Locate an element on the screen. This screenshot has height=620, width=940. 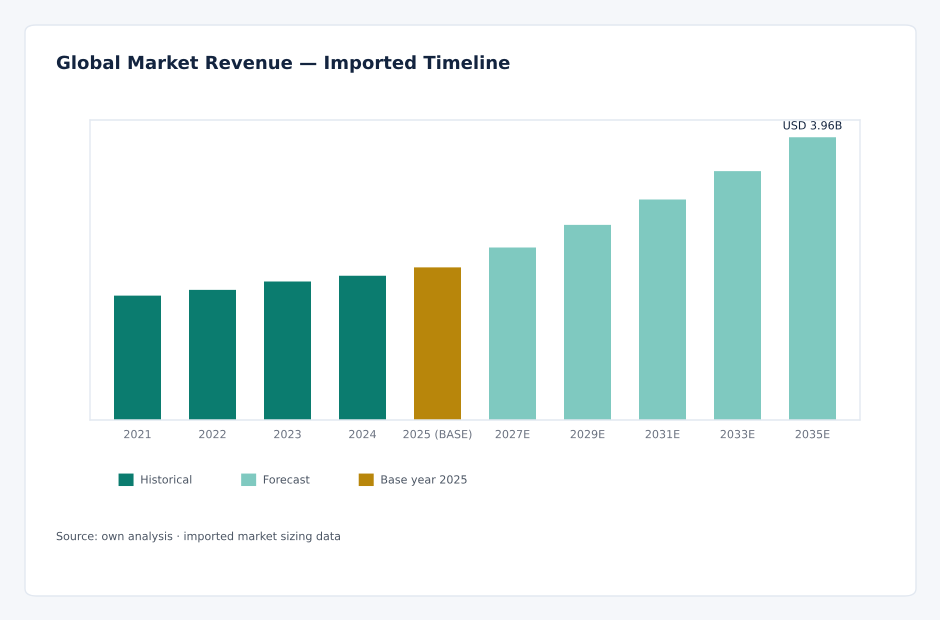
x-tick-label: 2021 is located at coordinates (137, 434).